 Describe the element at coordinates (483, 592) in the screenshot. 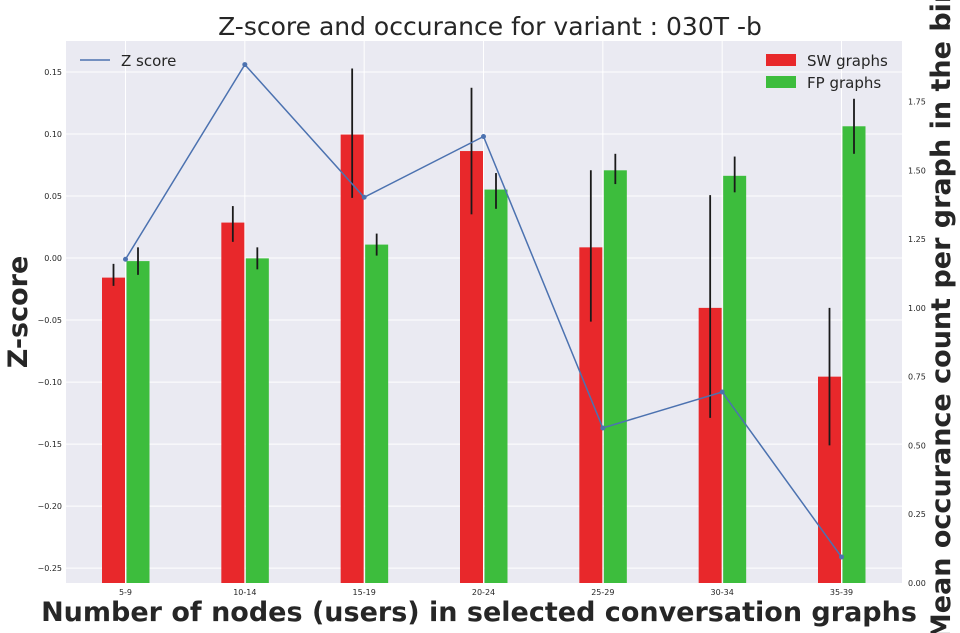

I see `x-tick-label: 20-24` at that location.